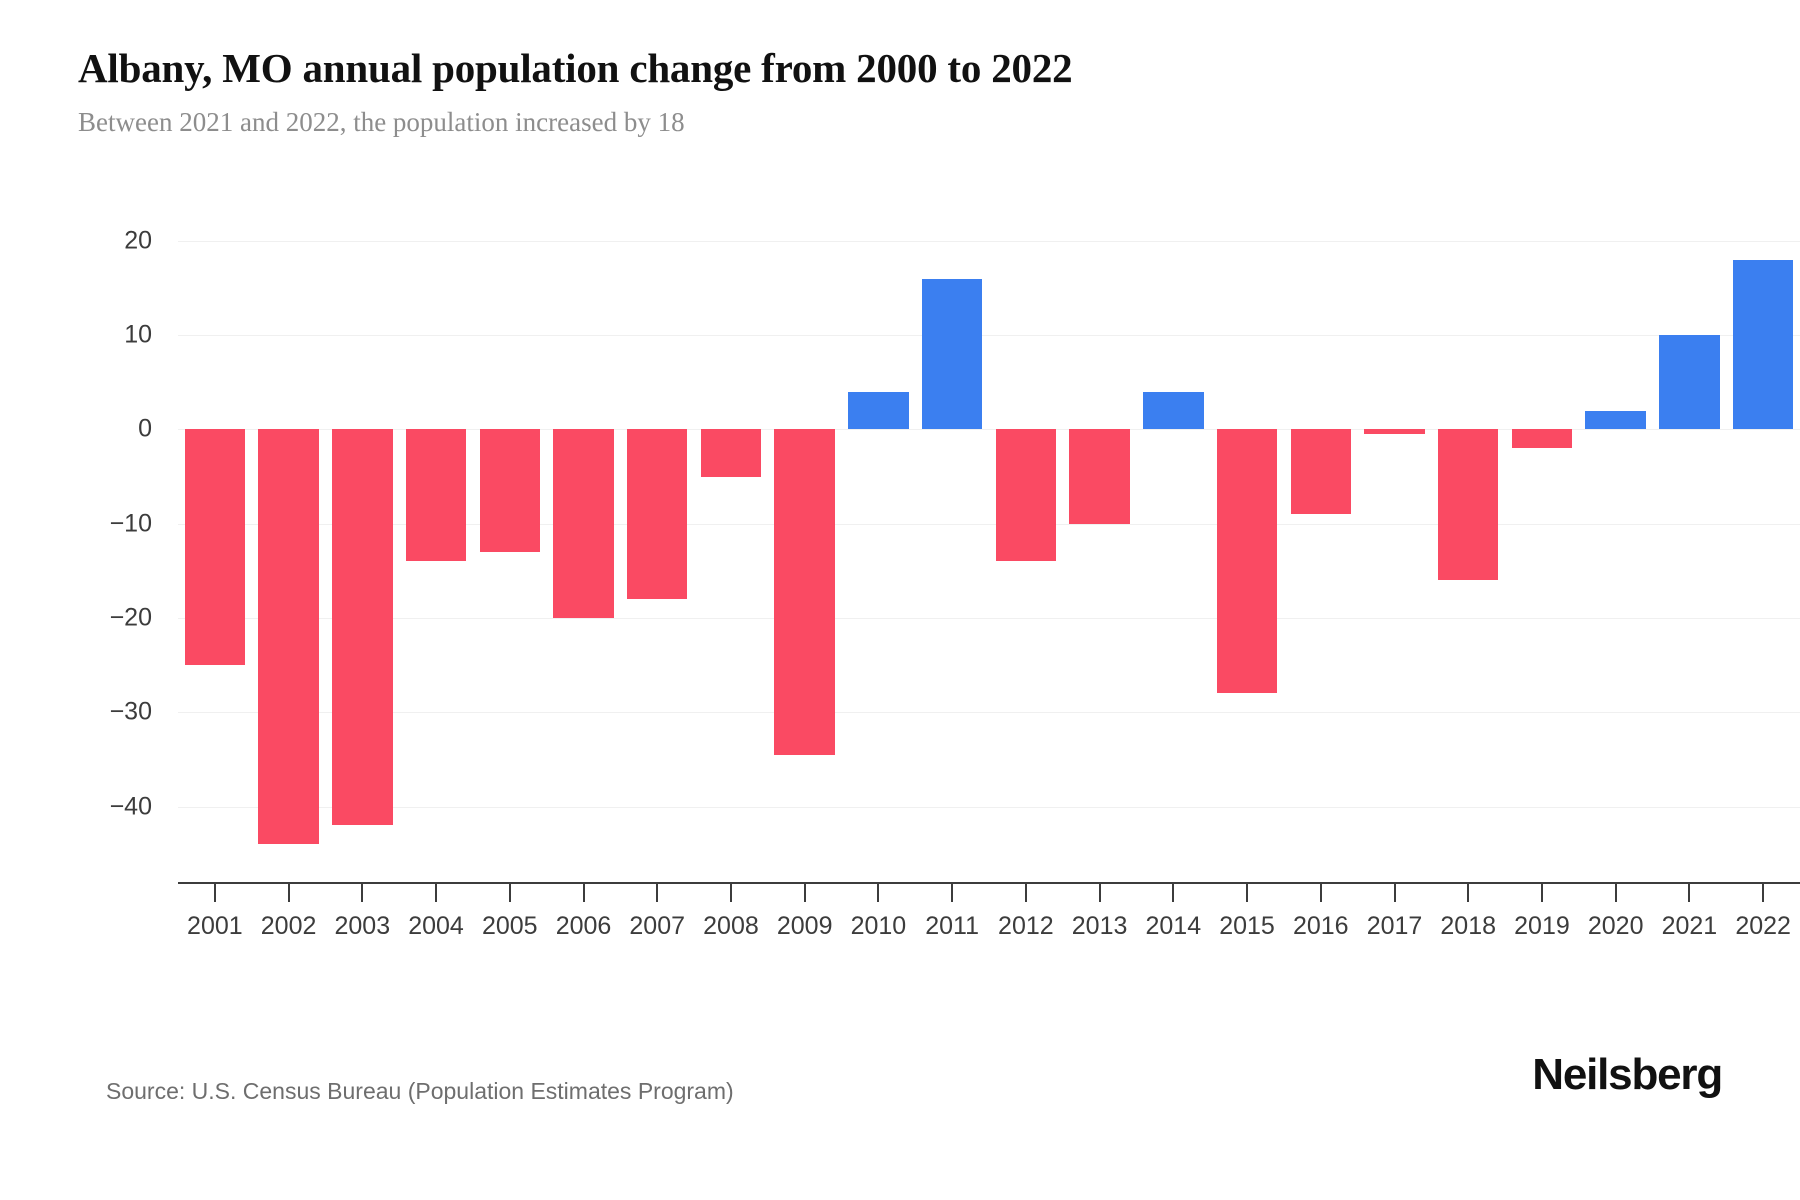 This screenshot has height=1200, width=1800. What do you see at coordinates (509, 490) in the screenshot?
I see `bar-2005` at bounding box center [509, 490].